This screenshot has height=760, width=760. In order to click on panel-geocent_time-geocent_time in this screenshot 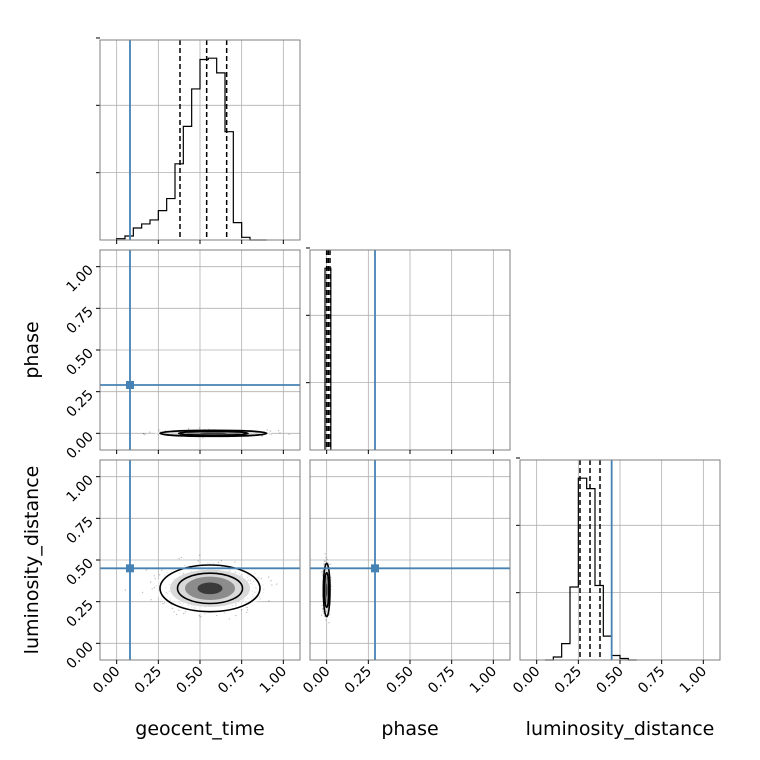, I will do `click(198, 139)`.